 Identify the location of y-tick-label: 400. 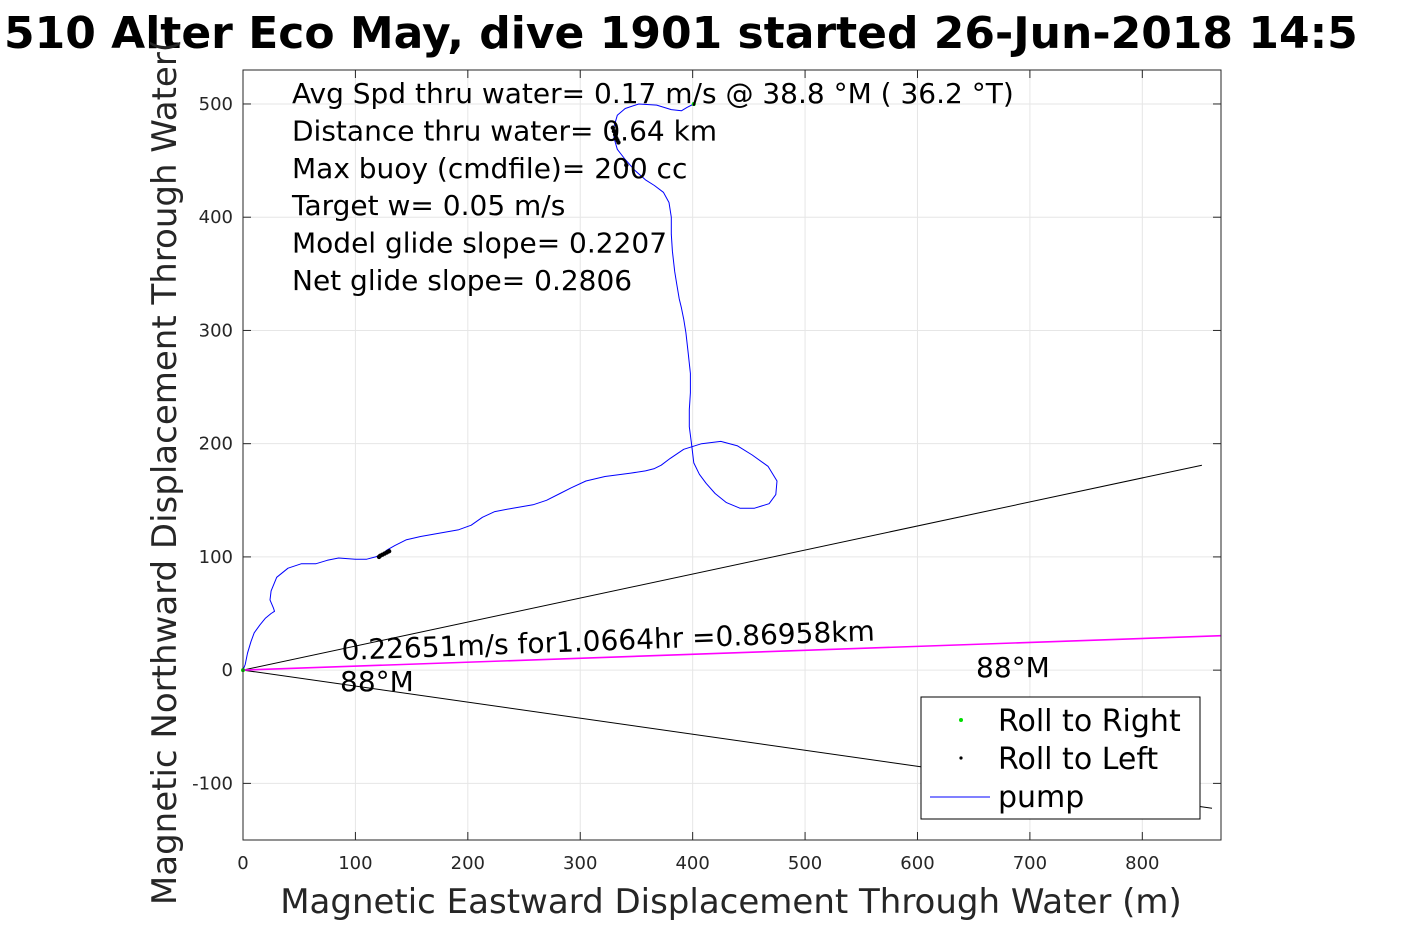
(216, 217).